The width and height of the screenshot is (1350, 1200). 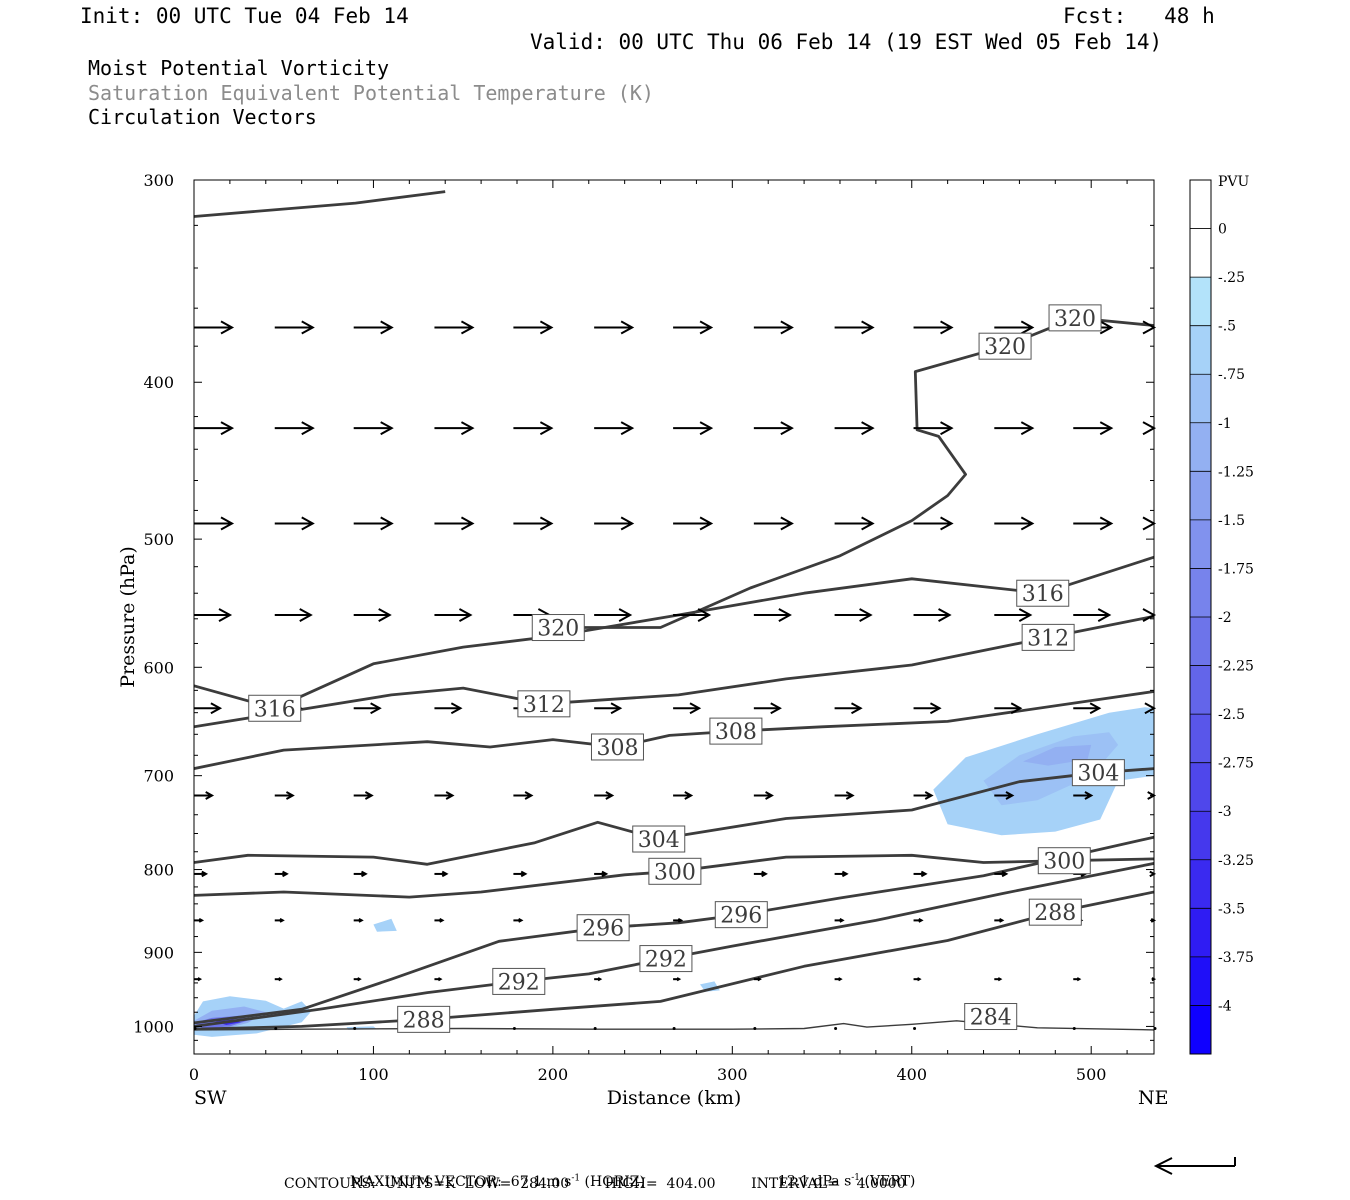 What do you see at coordinates (1048, 637) in the screenshot?
I see `contour-label-312-1: 312` at bounding box center [1048, 637].